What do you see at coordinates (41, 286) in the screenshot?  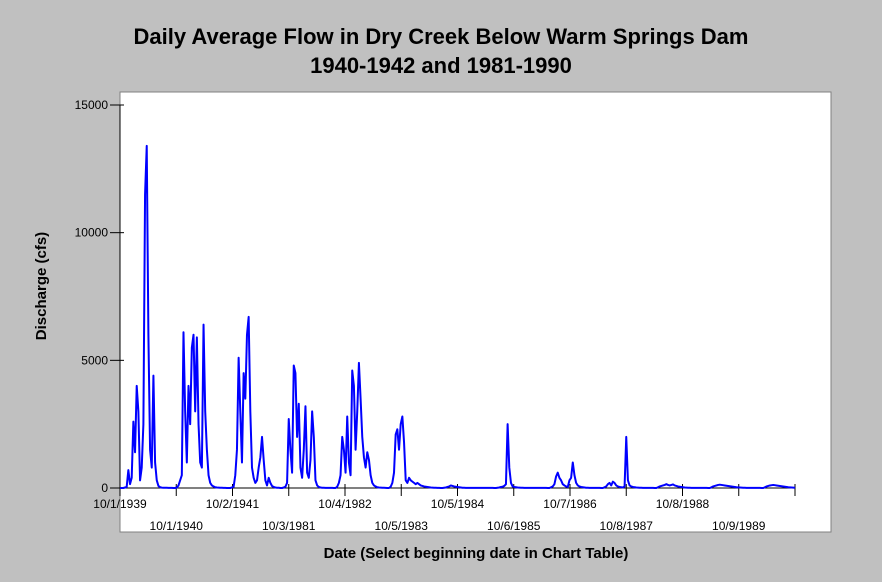 I see `y-axis-title: Discharge (cfs)` at bounding box center [41, 286].